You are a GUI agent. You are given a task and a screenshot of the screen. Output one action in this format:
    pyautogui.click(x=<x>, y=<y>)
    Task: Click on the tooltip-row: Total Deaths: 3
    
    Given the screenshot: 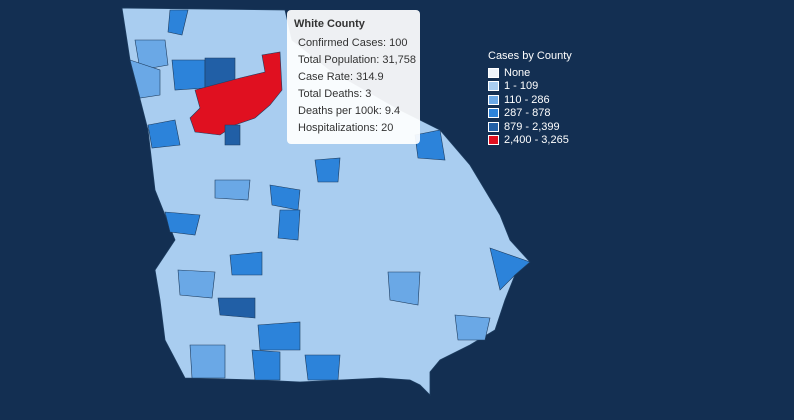 What is the action you would take?
    pyautogui.click(x=335, y=94)
    